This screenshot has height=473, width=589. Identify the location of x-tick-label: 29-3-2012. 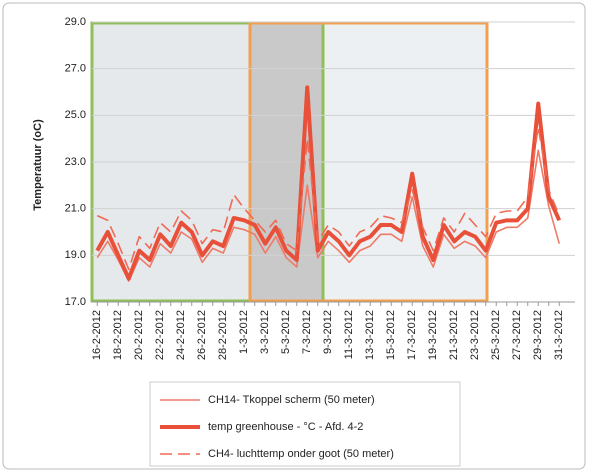
(538, 335).